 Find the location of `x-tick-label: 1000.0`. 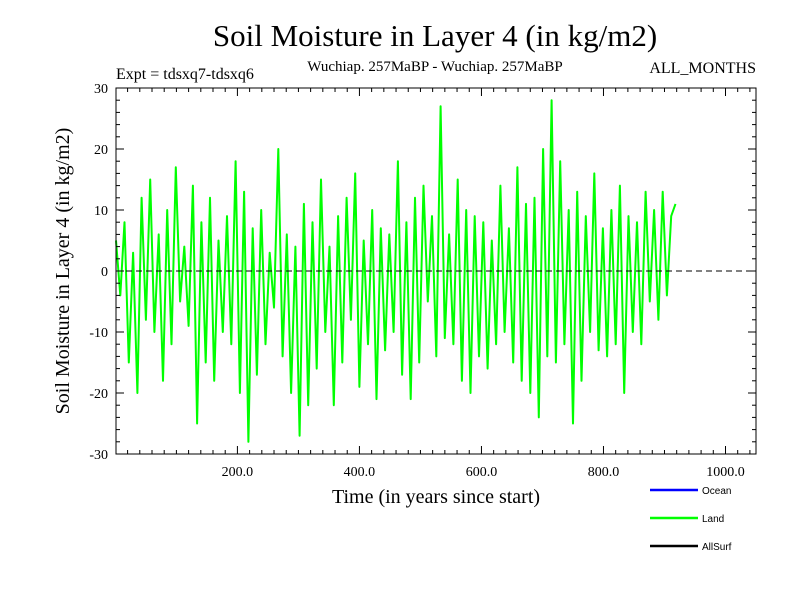

x-tick-label: 1000.0 is located at coordinates (725, 472).